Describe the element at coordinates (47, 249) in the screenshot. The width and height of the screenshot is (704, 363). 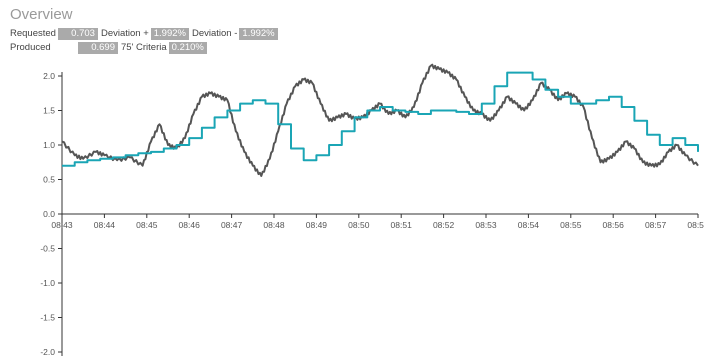
I see `y-tick-label: -0.5` at that location.